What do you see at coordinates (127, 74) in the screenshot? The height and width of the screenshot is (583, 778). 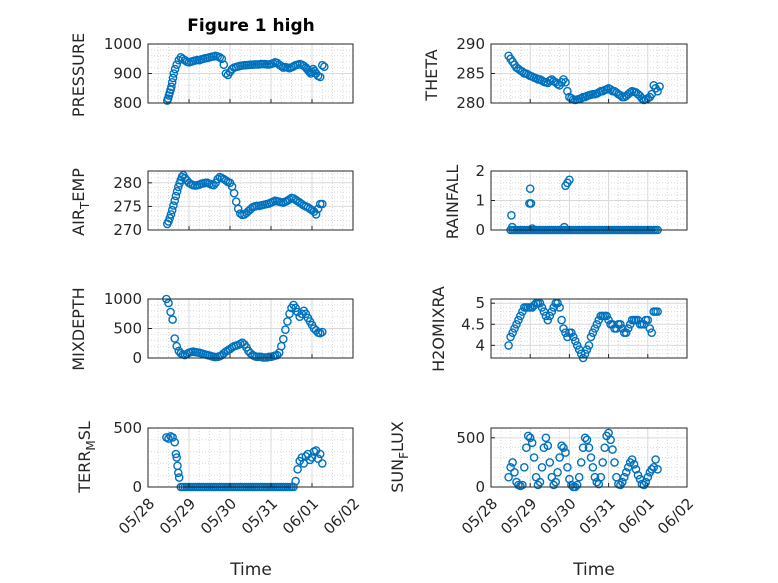 I see `y-tick-label: 900` at bounding box center [127, 74].